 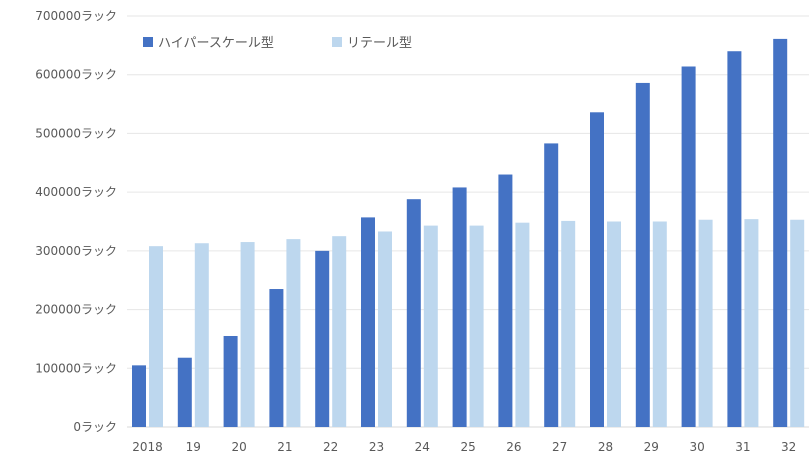 What do you see at coordinates (337, 42) in the screenshot?
I see `legend-swatch-retail` at bounding box center [337, 42].